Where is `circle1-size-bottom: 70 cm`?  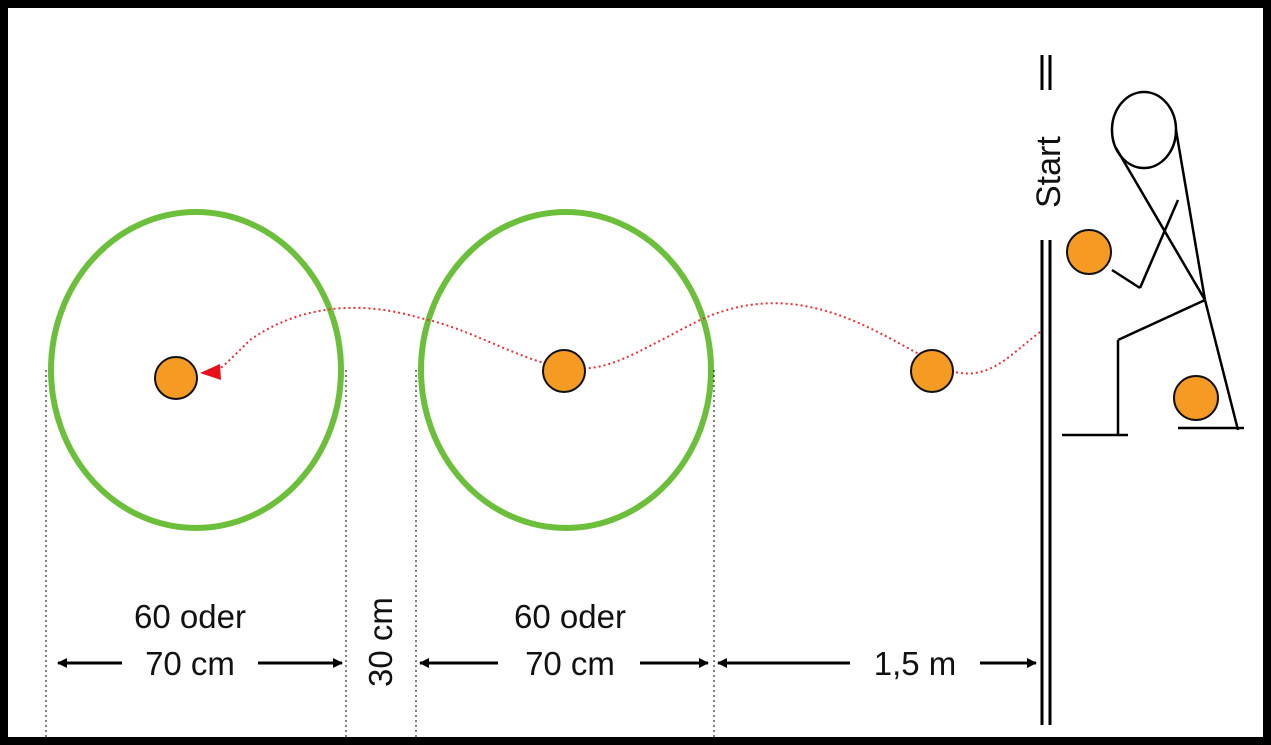 circle1-size-bottom: 70 cm is located at coordinates (190, 663).